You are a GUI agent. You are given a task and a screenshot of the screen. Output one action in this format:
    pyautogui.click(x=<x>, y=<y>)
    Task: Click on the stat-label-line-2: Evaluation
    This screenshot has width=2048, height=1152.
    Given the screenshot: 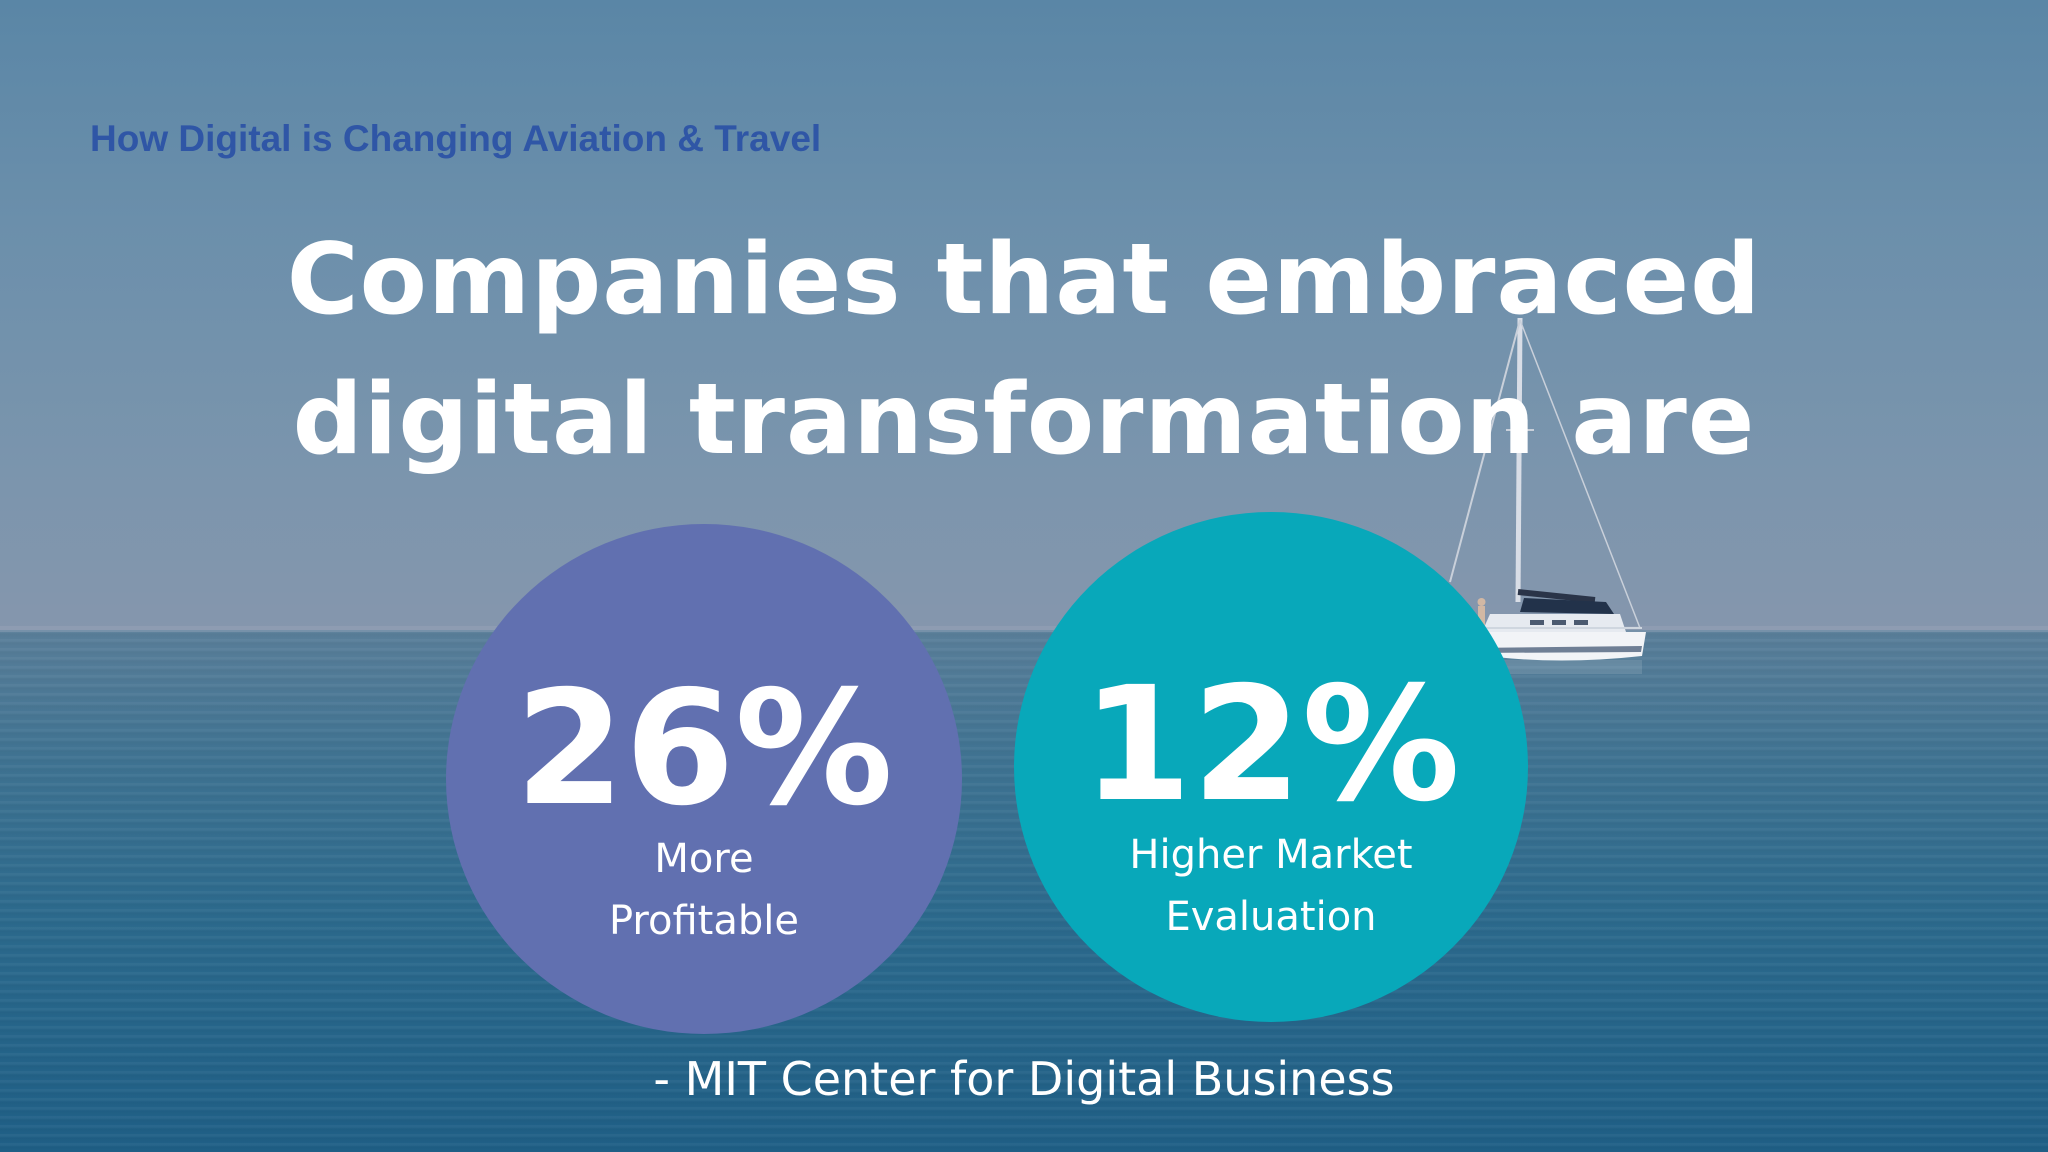 What is the action you would take?
    pyautogui.click(x=1271, y=917)
    